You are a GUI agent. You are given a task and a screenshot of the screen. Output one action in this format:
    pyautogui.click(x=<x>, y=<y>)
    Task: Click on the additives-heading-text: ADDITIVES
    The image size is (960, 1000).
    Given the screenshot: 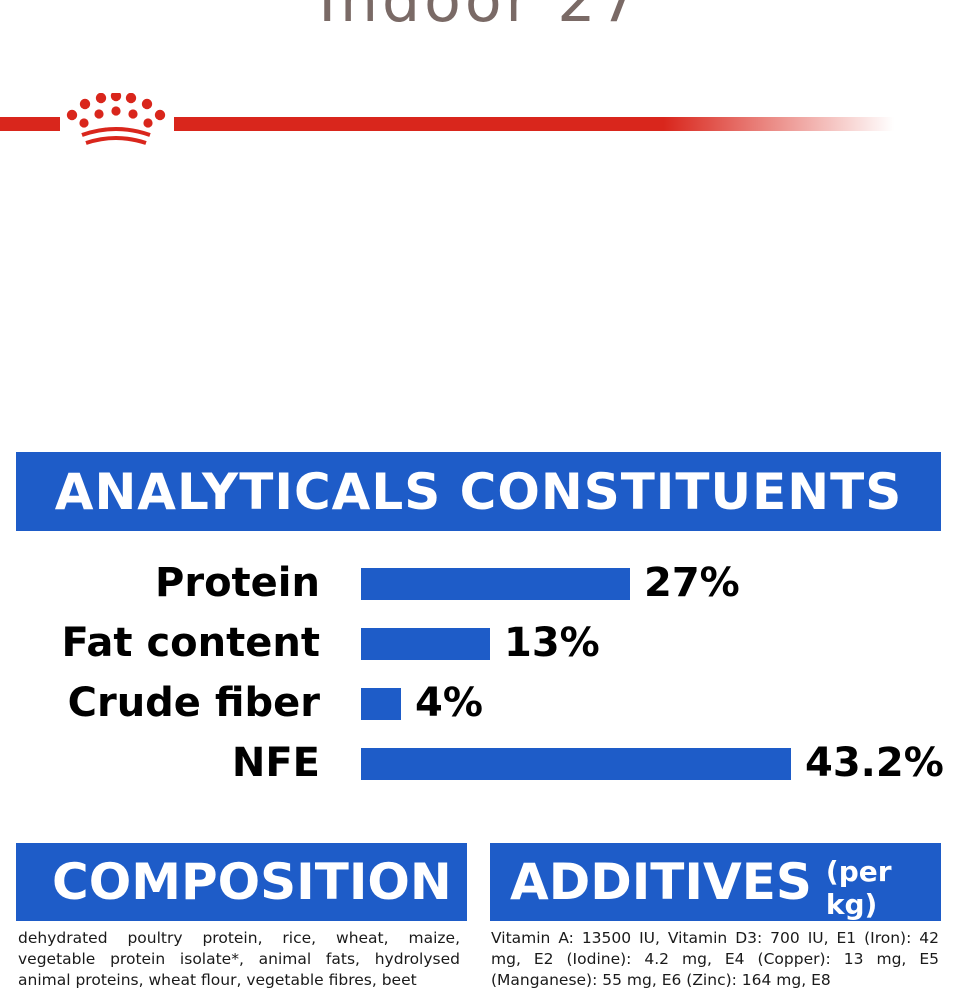 What is the action you would take?
    pyautogui.click(x=661, y=882)
    